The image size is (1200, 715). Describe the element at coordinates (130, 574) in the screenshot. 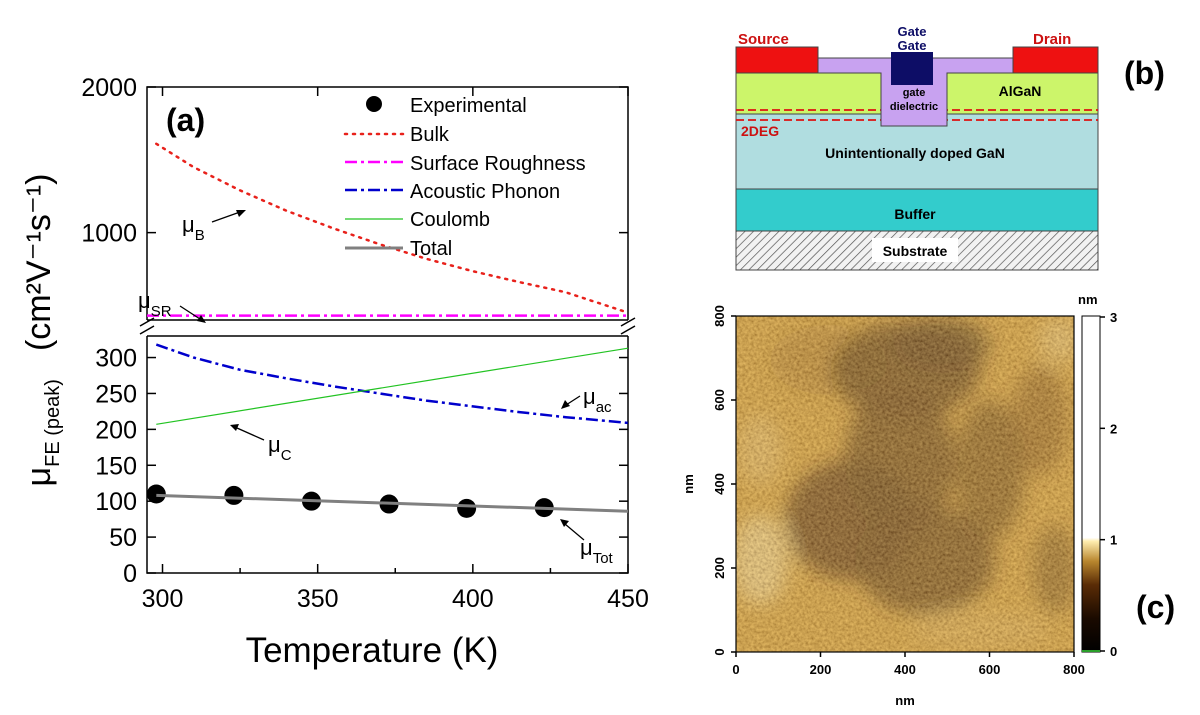

I see `y-lower-tick-label-0: 0` at that location.